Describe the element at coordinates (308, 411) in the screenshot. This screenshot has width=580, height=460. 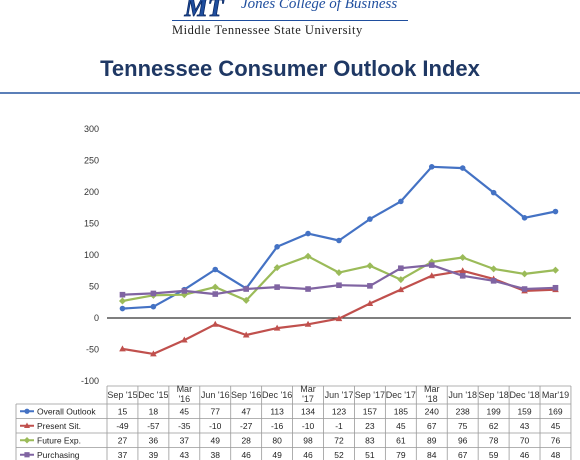
I see `data-label: 134` at that location.